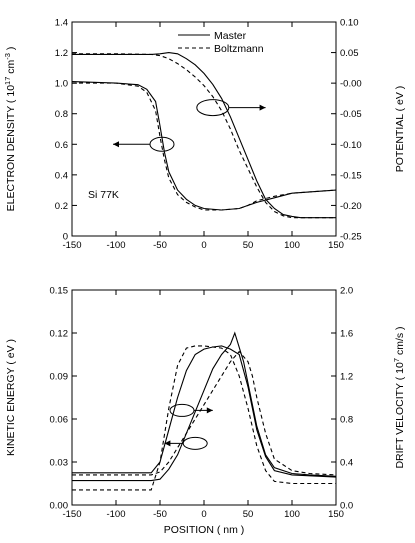 This screenshot has height=543, width=415. I want to click on y2-tick-label: -0.05, so click(351, 114).